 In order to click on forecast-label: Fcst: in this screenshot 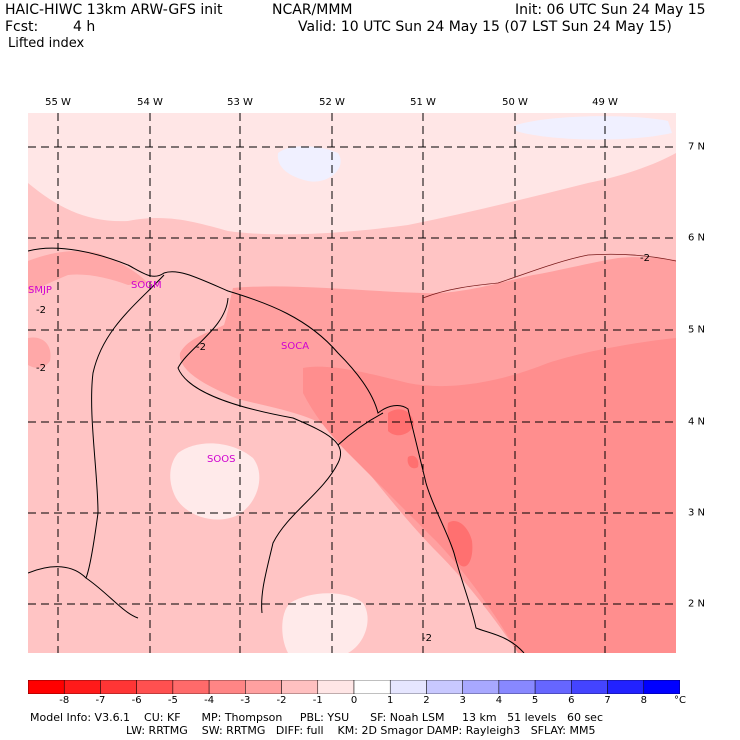, I will do `click(22, 27)`.